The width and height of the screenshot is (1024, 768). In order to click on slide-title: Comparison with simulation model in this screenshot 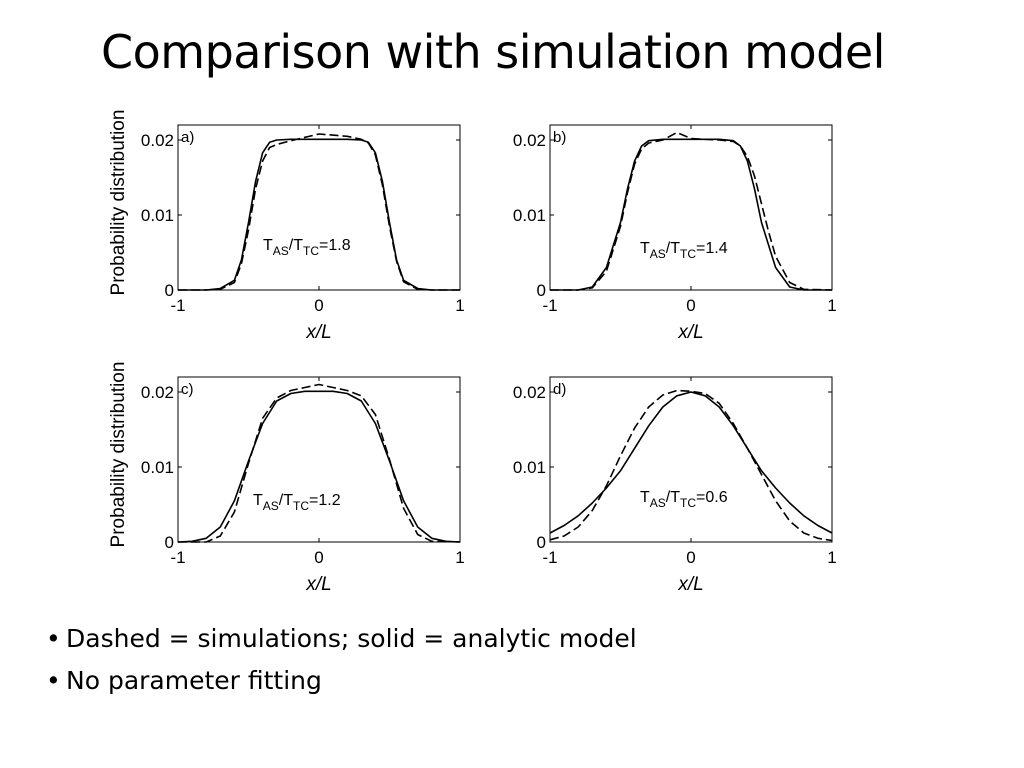, I will do `click(493, 52)`.